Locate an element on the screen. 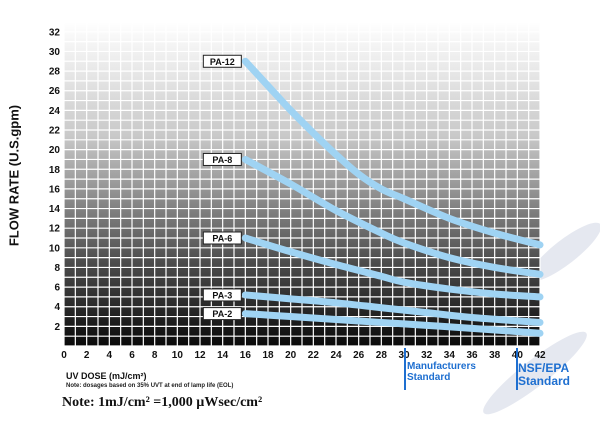 This screenshot has height=428, width=600. y-tick-label: 26 is located at coordinates (55, 91).